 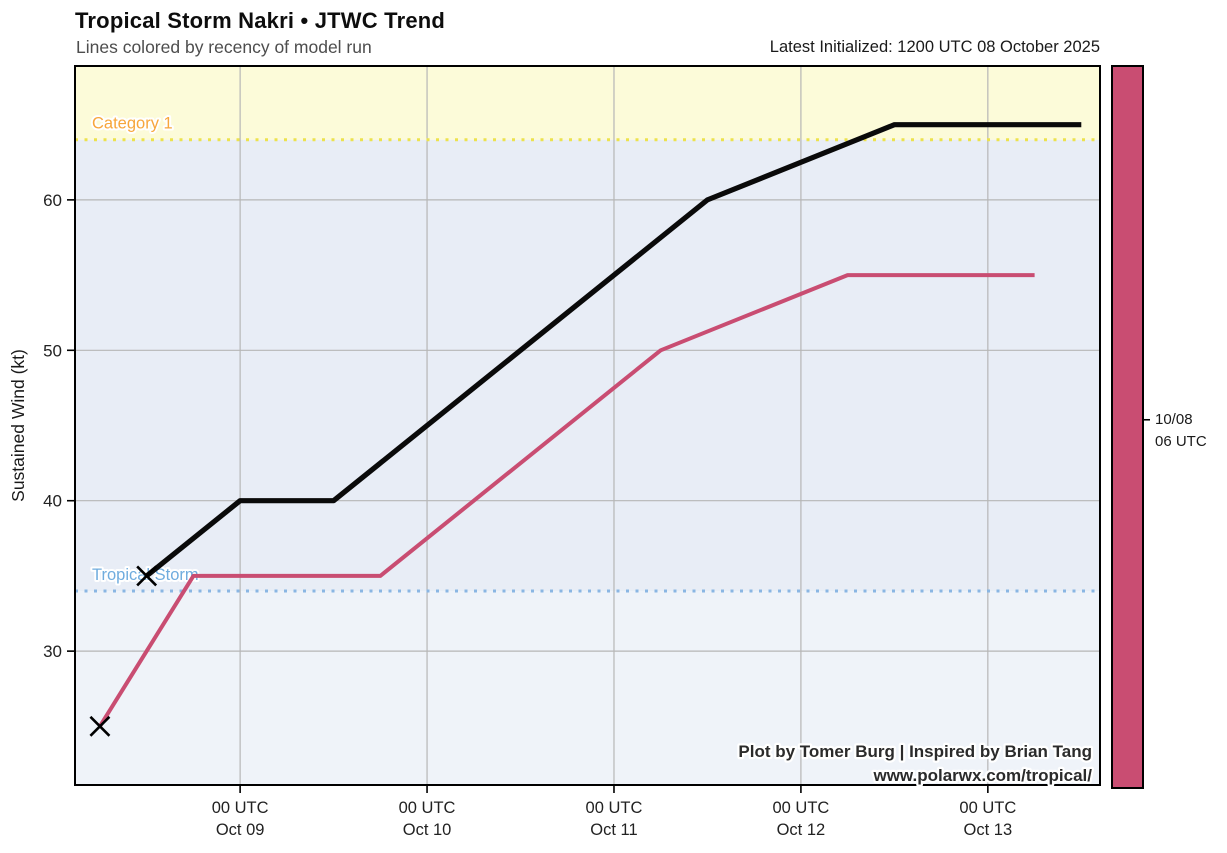 I want to click on x-tick-label: 00 UTC Oct 13, so click(x=987, y=819).